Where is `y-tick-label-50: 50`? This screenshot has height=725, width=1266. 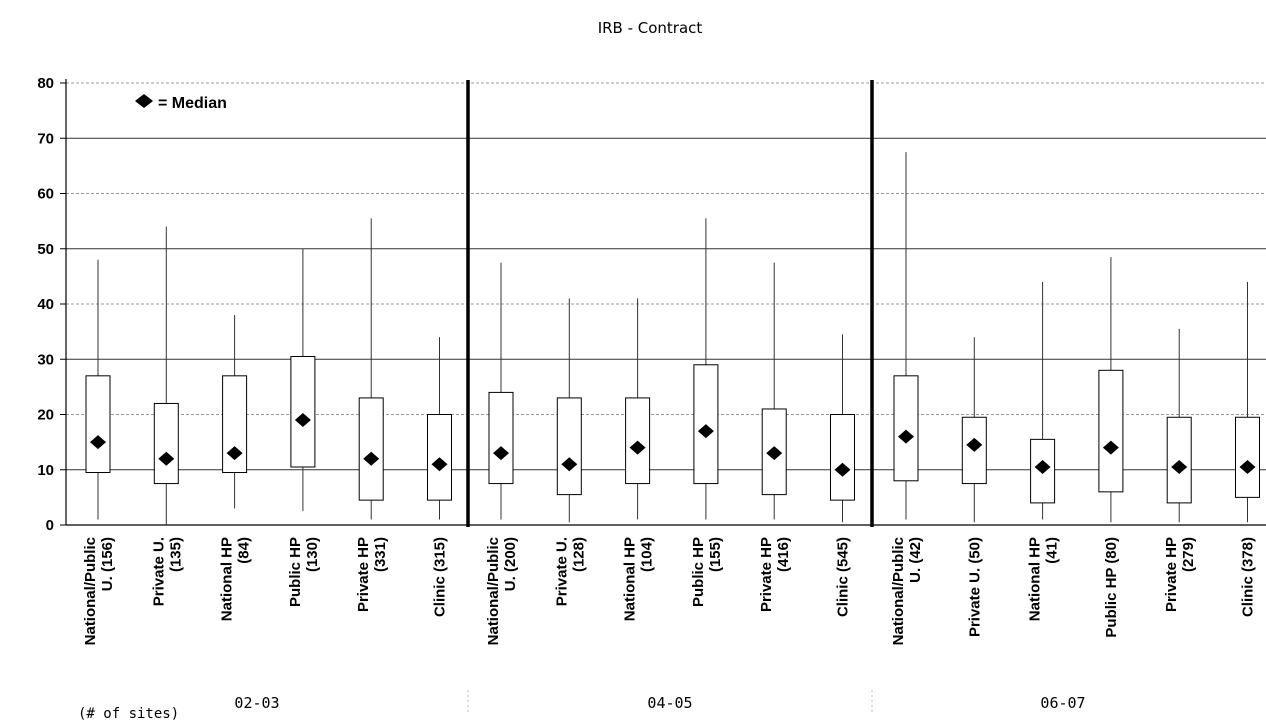 y-tick-label-50: 50 is located at coordinates (45, 249).